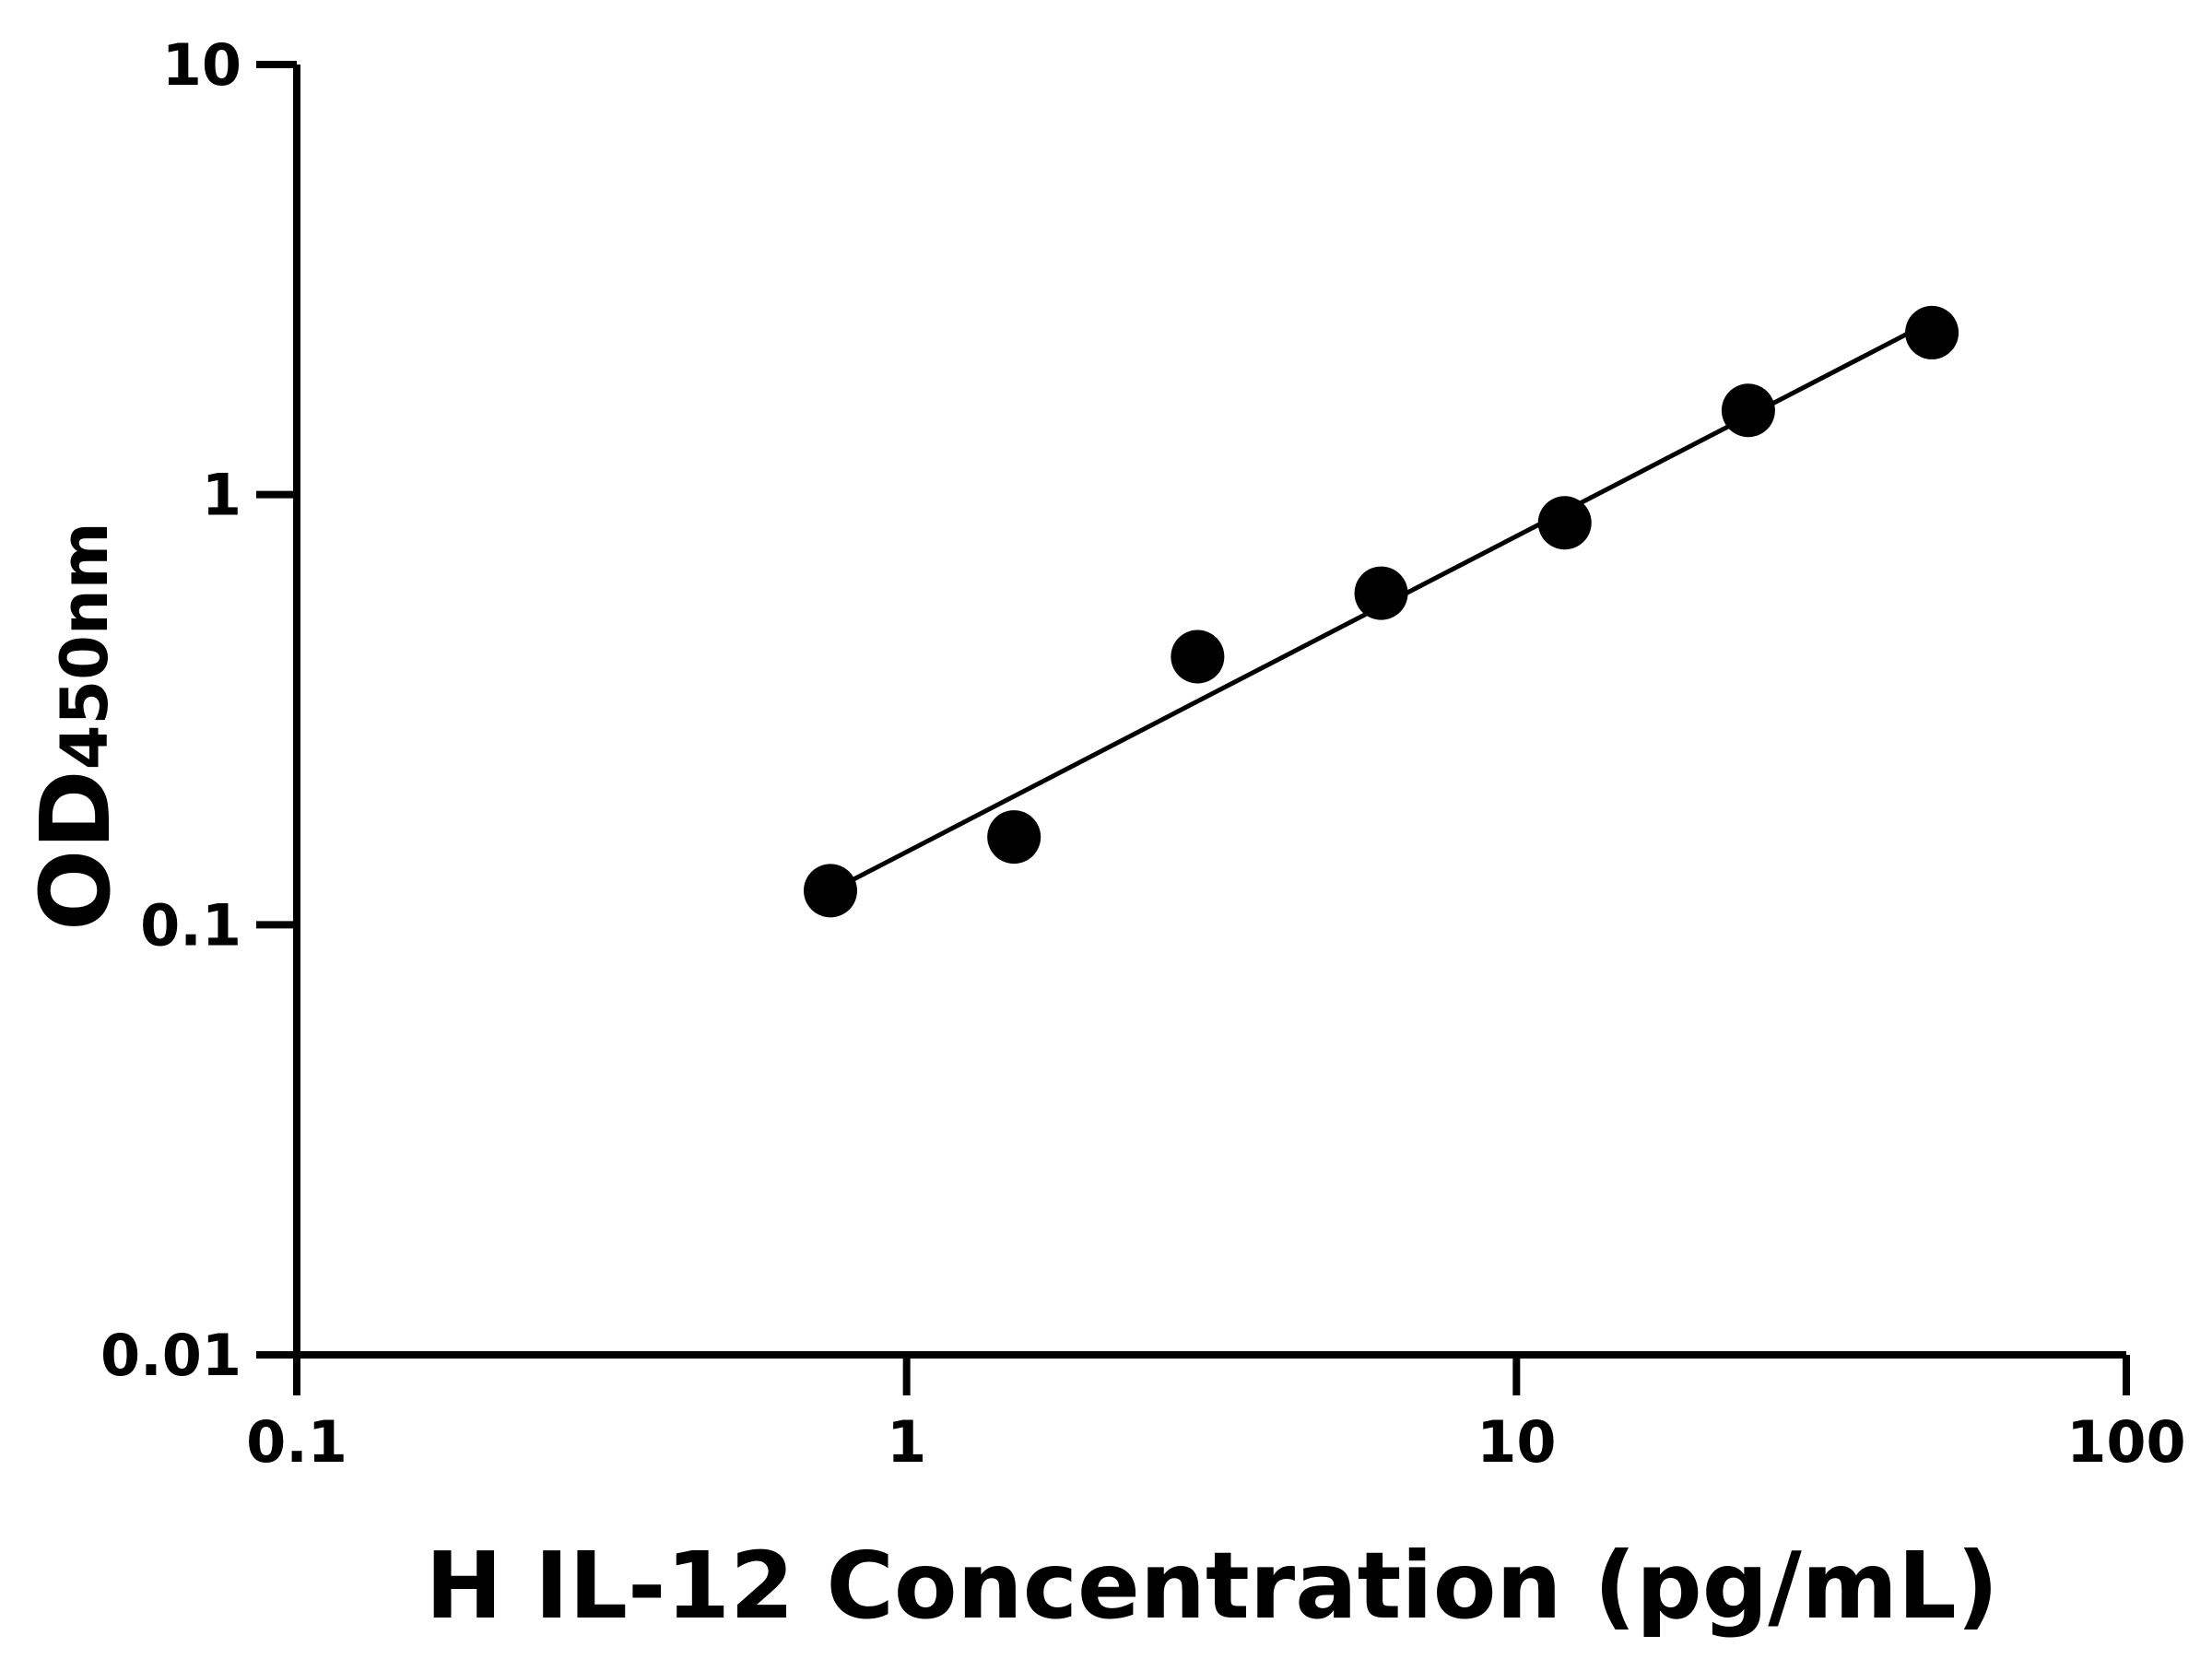 The height and width of the screenshot is (1659, 2212). Describe the element at coordinates (170, 1355) in the screenshot. I see `y-tick-label: 0.01` at that location.